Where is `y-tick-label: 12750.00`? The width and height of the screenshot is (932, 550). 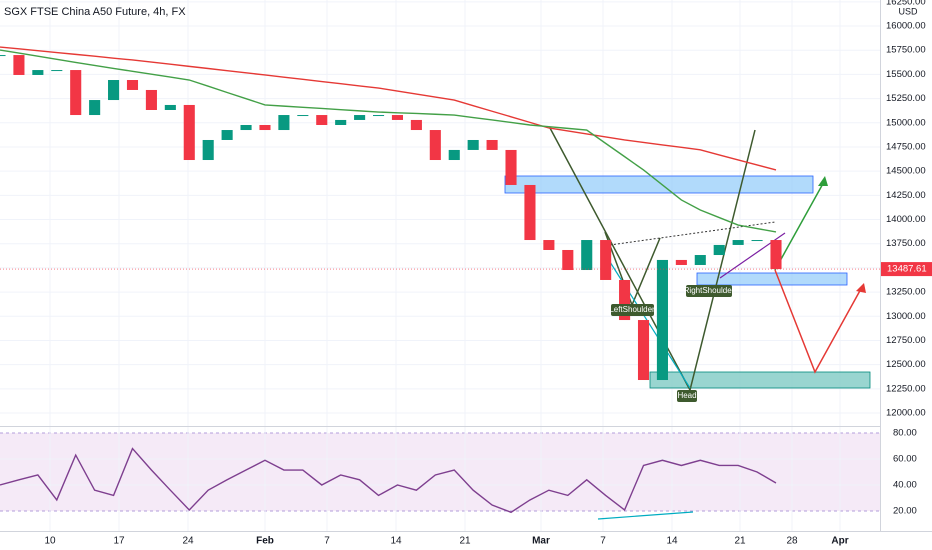
y-tick-label: 12750.00 is located at coordinates (906, 340).